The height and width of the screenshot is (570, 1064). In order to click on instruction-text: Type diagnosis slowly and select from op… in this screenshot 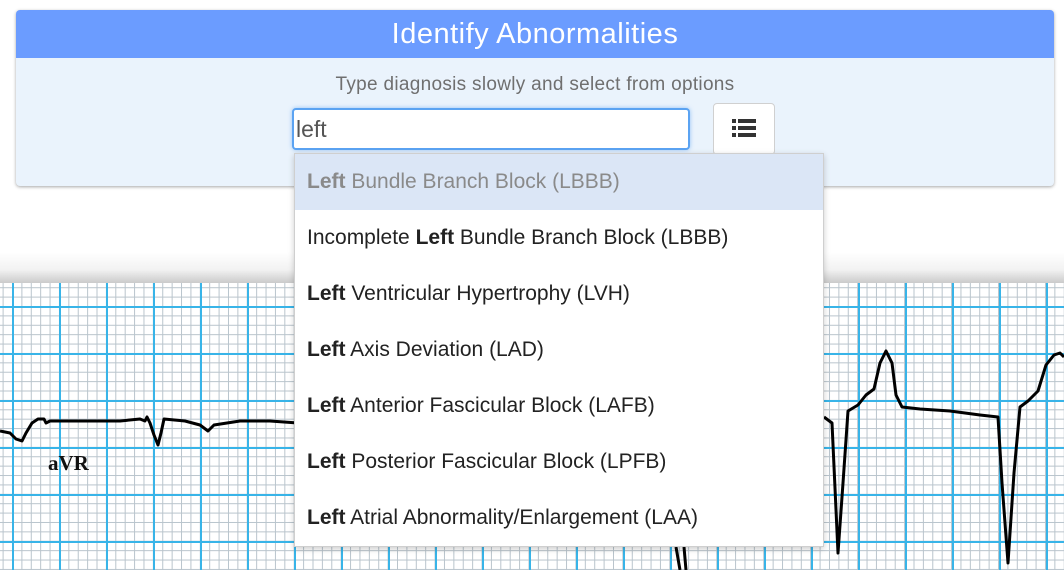, I will do `click(535, 84)`.